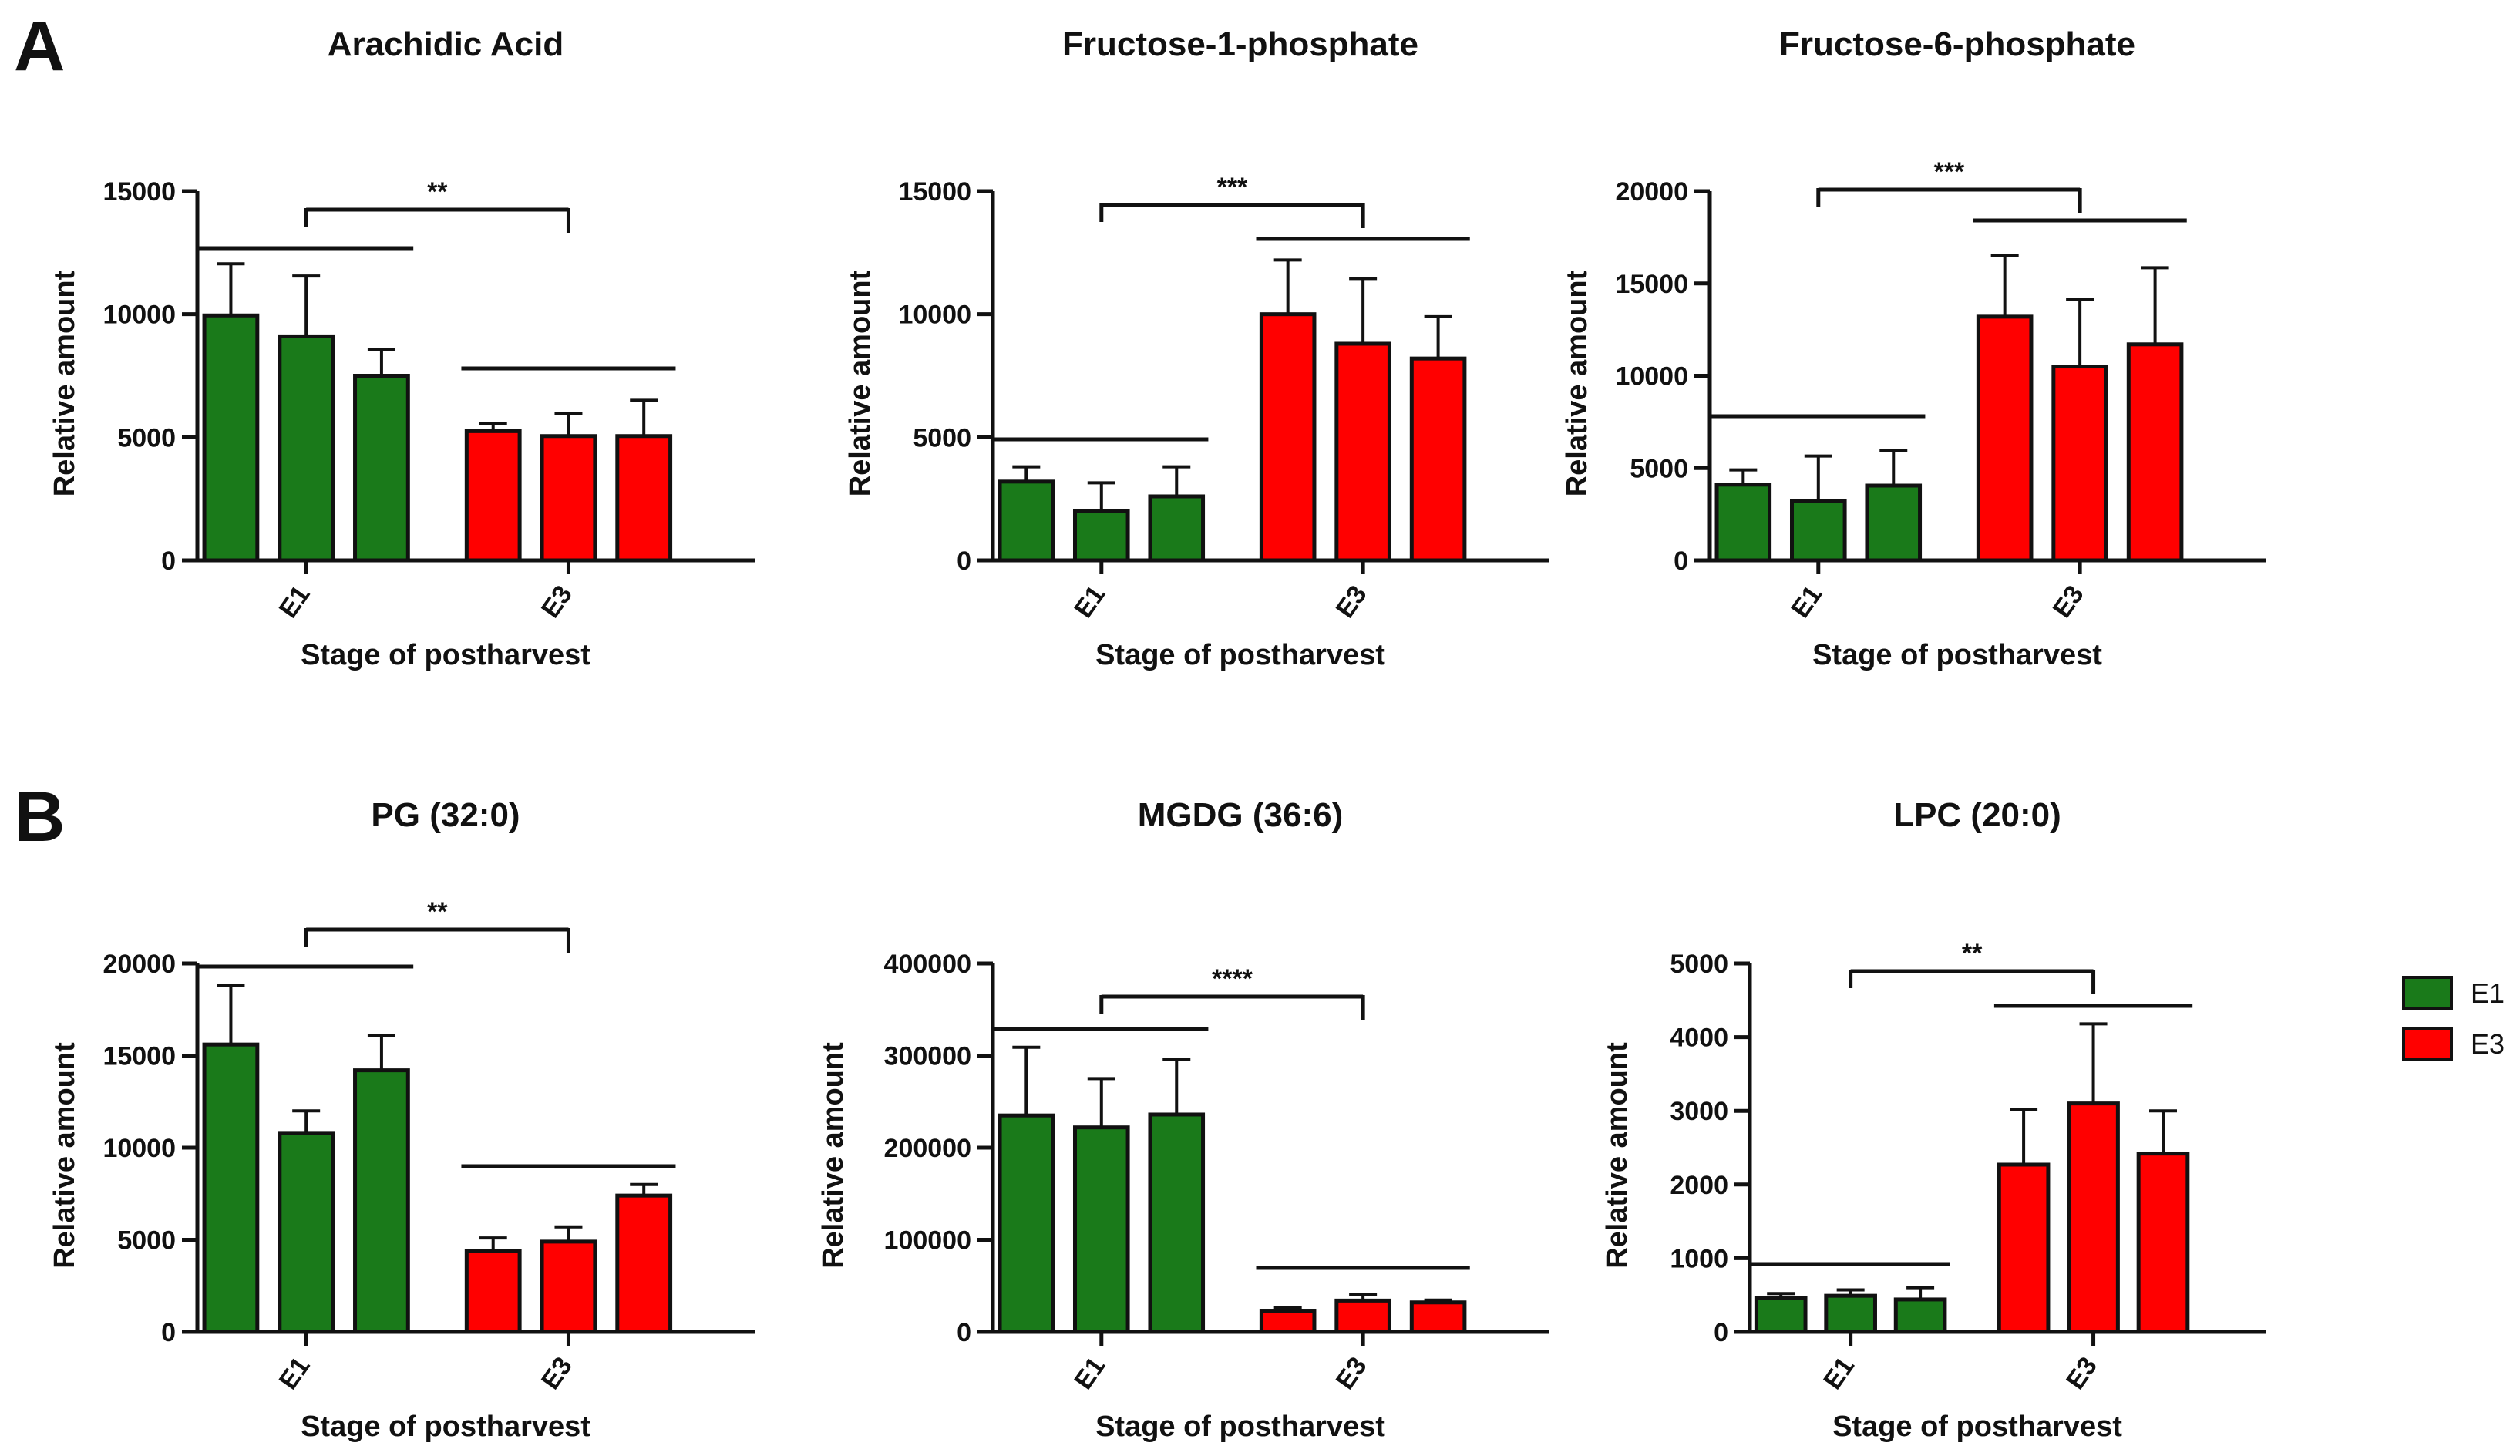 The image size is (2520, 1456). I want to click on panel-label-a: A, so click(40, 46).